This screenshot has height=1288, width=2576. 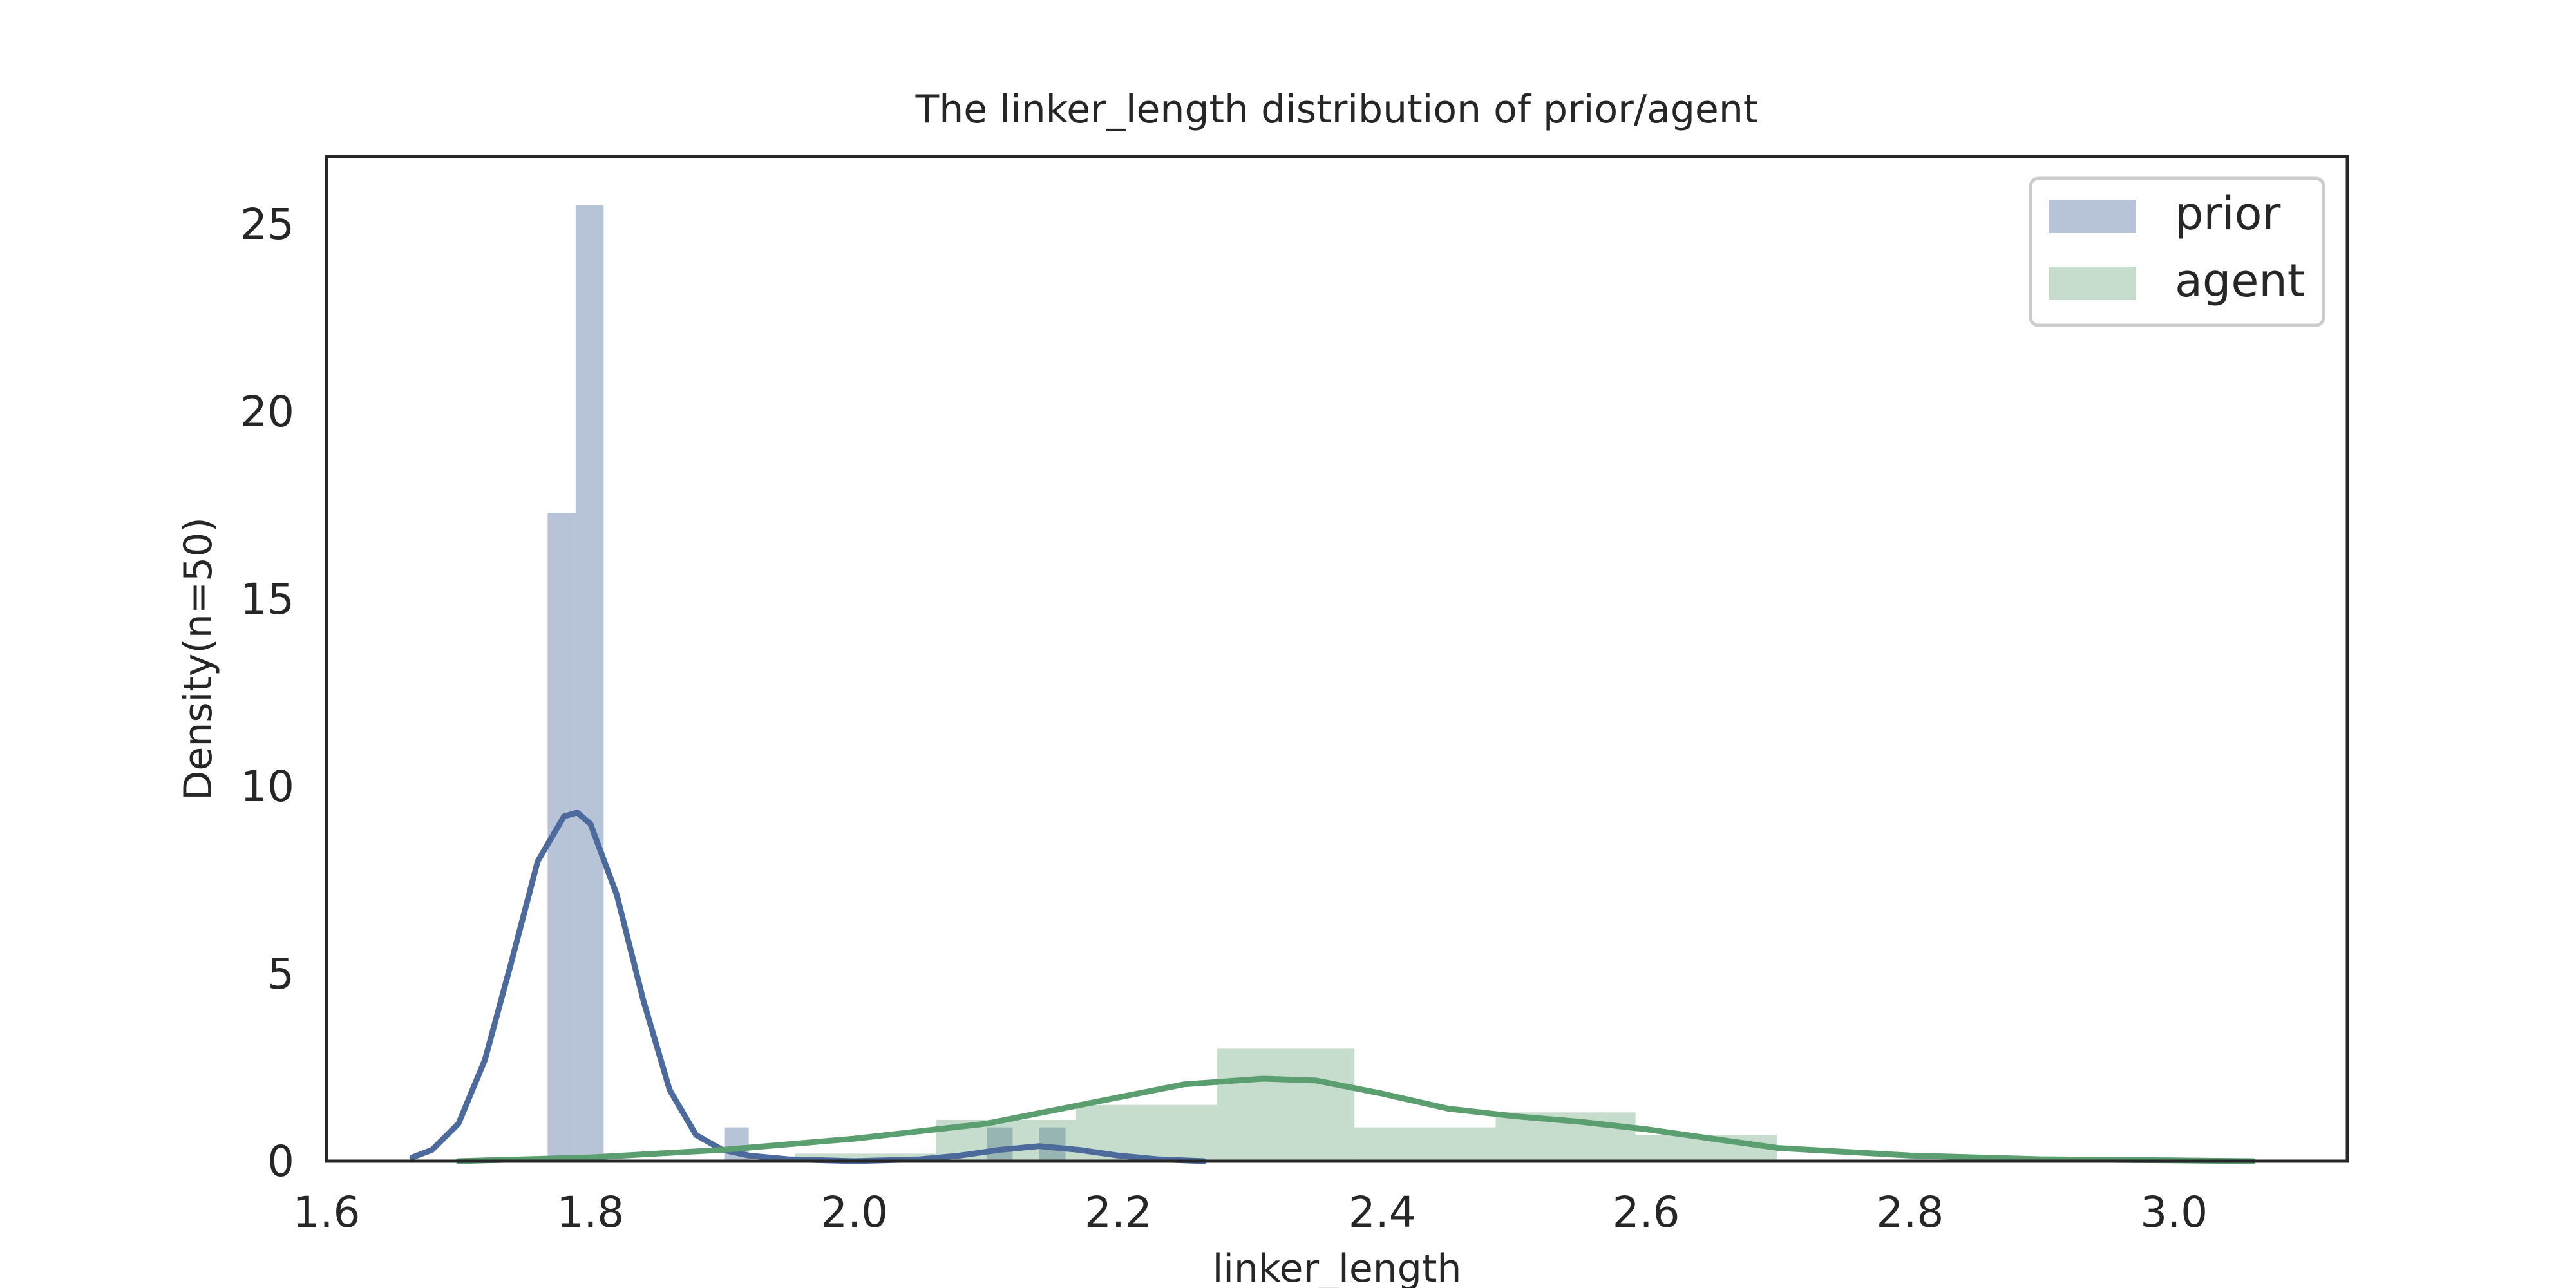 What do you see at coordinates (1646, 1212) in the screenshot?
I see `x-tick-label: 2.6` at bounding box center [1646, 1212].